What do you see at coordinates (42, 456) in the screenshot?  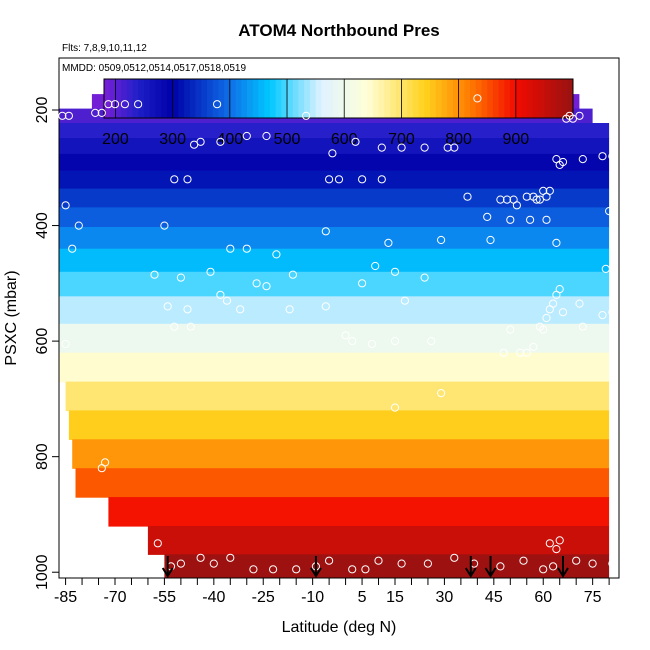 I see `y-tick-label: 800` at bounding box center [42, 456].